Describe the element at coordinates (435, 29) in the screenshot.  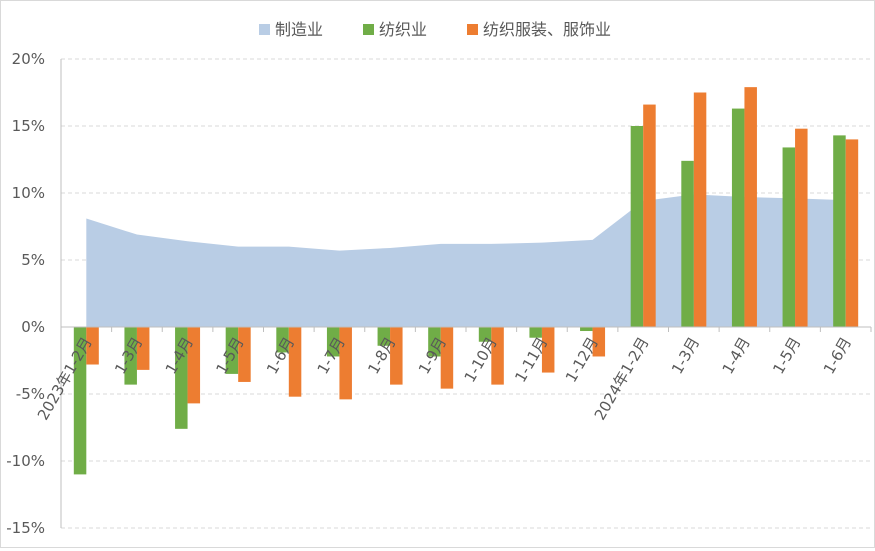
I see `legend: 制造业 纺织业 纺织服装、服饰业` at that location.